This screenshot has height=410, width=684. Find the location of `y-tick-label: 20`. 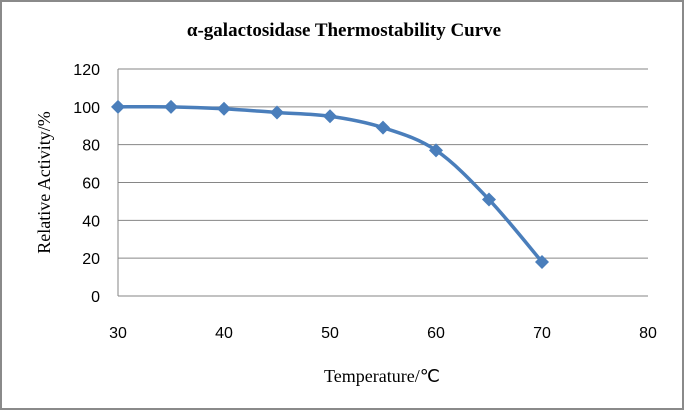

y-tick-label: 20 is located at coordinates (91, 259).